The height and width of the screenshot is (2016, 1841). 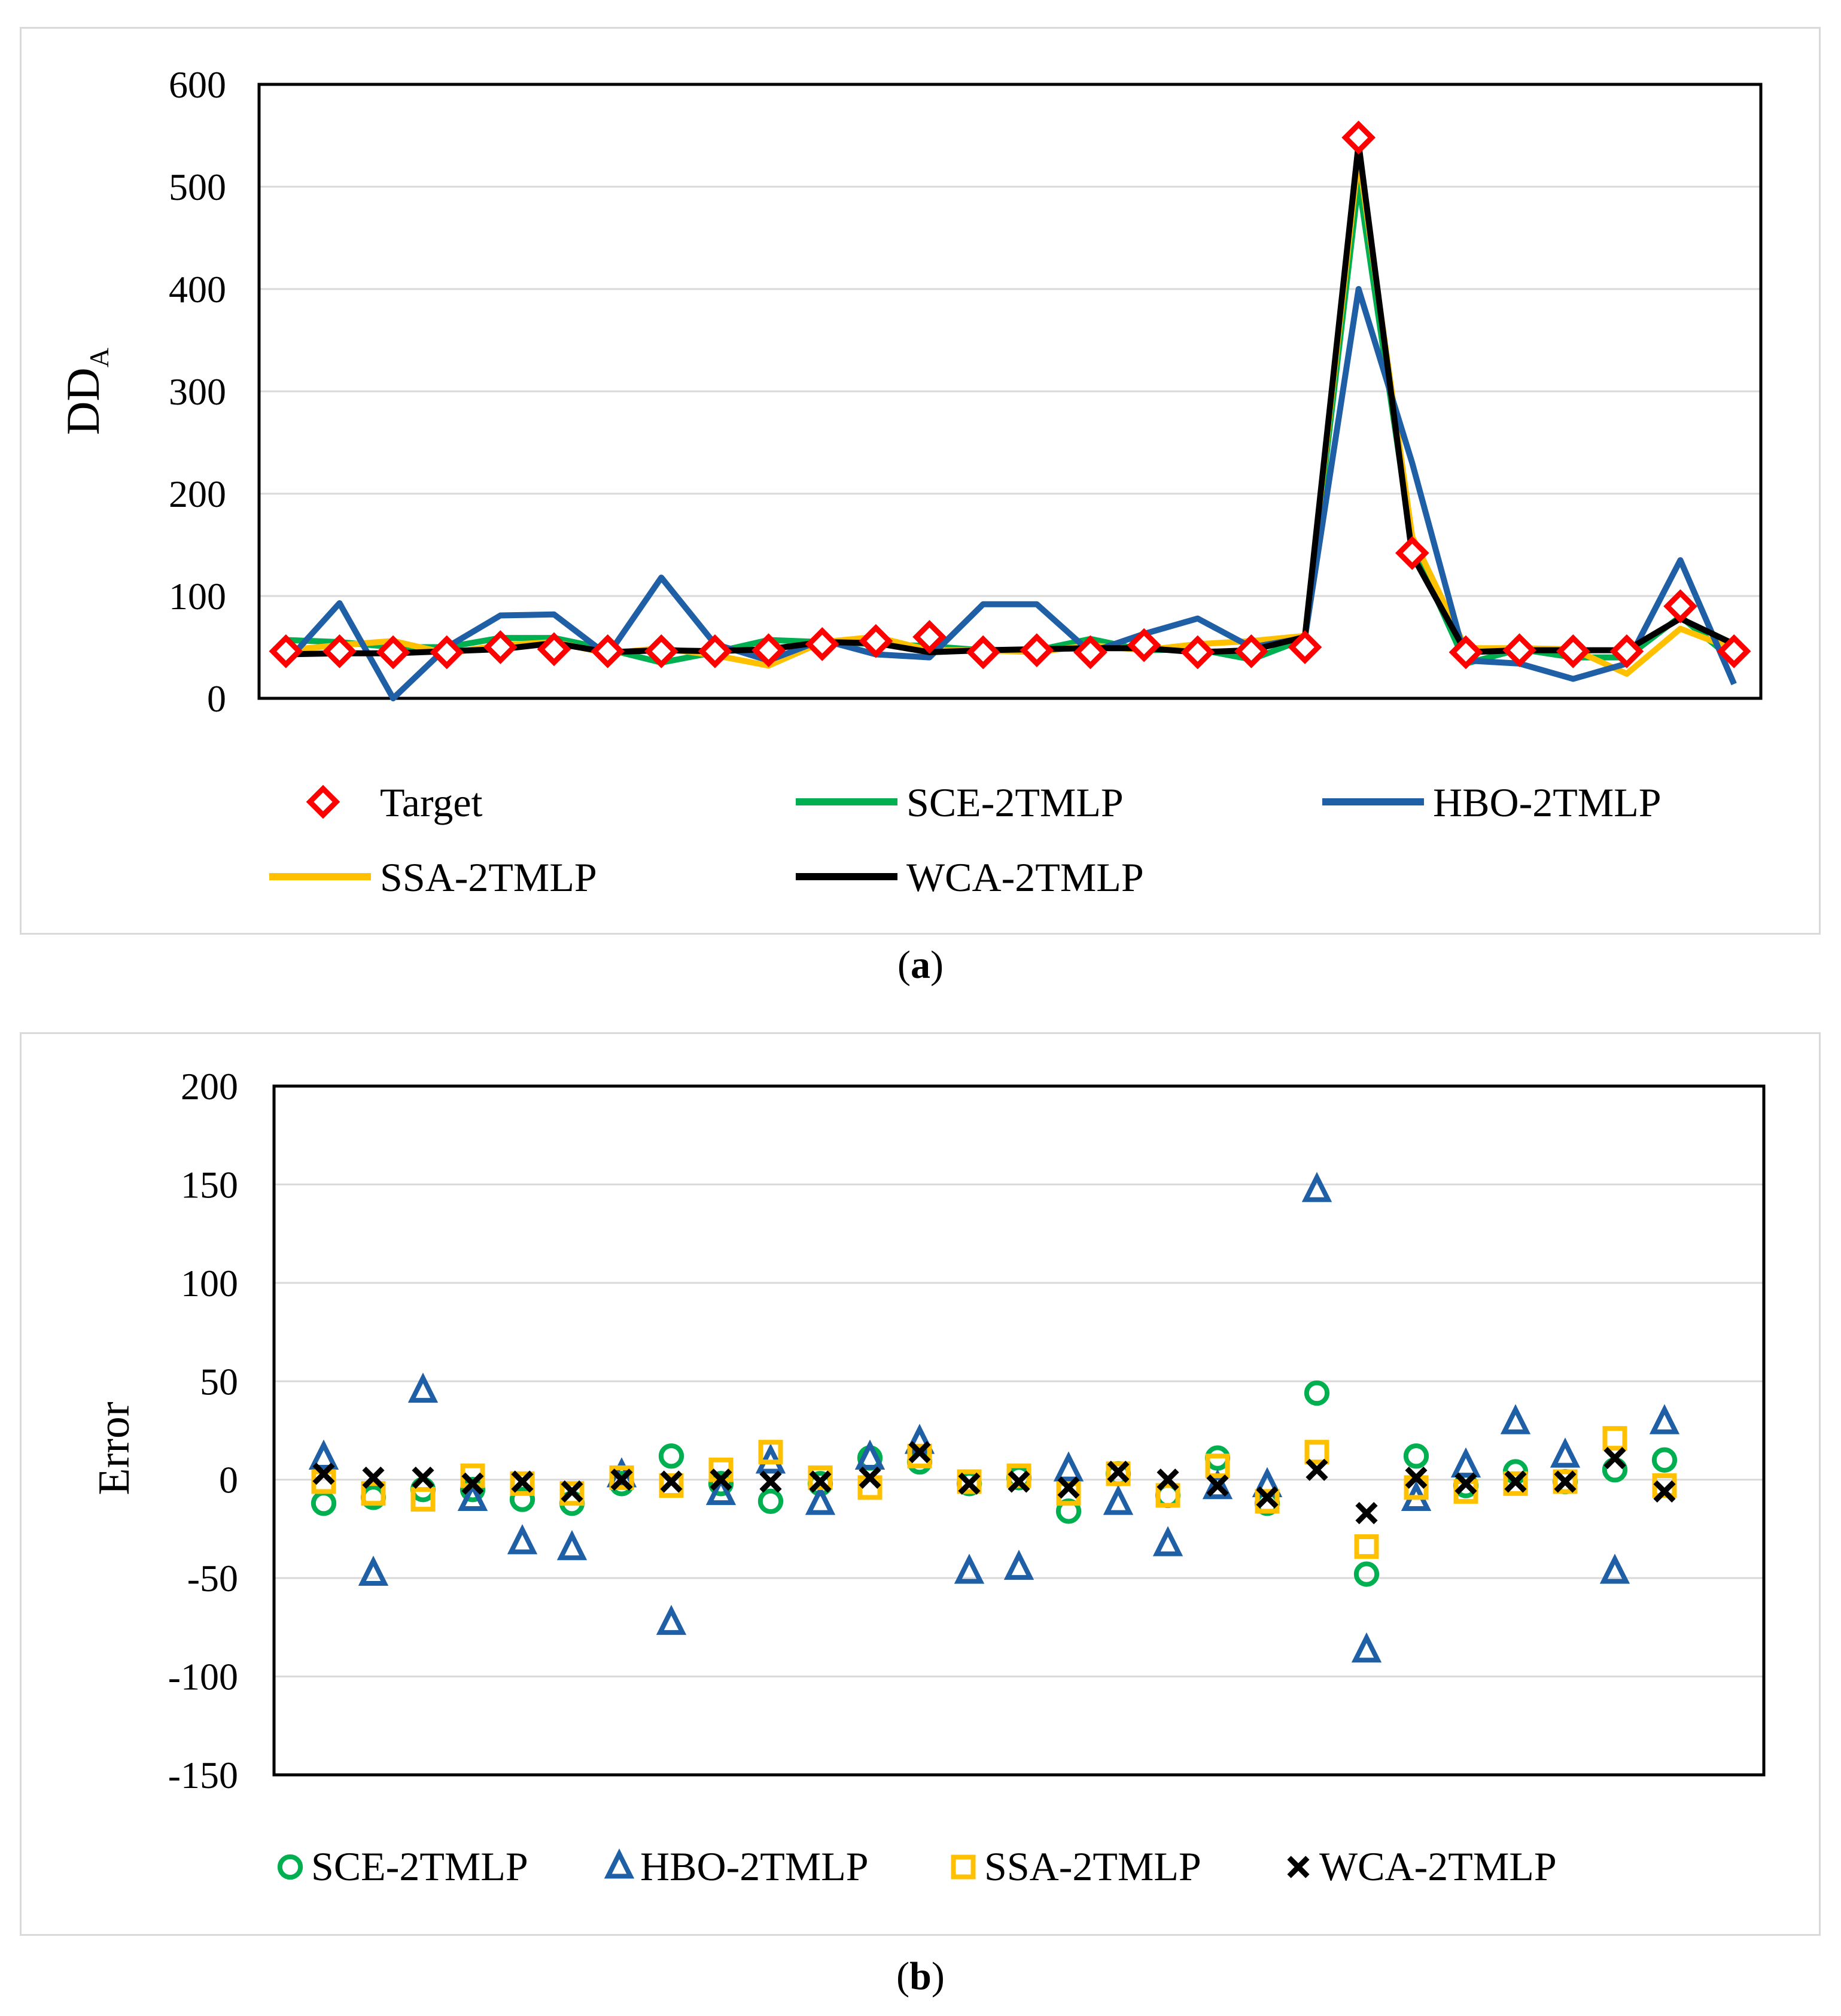 What do you see at coordinates (920, 1976) in the screenshot?
I see `caption-b: (b)` at bounding box center [920, 1976].